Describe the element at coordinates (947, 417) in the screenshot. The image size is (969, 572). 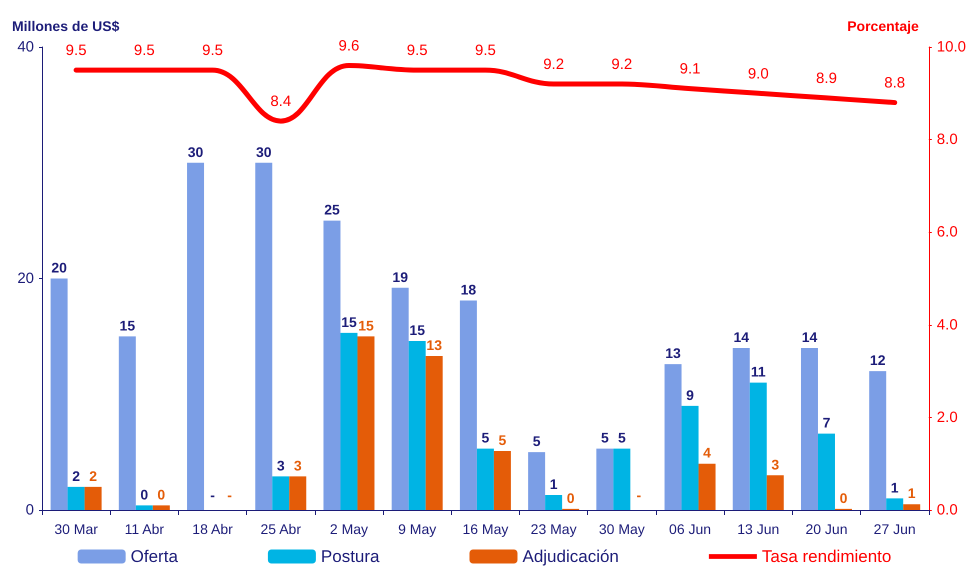
I see `y2-tick-label: 2.0` at that location.